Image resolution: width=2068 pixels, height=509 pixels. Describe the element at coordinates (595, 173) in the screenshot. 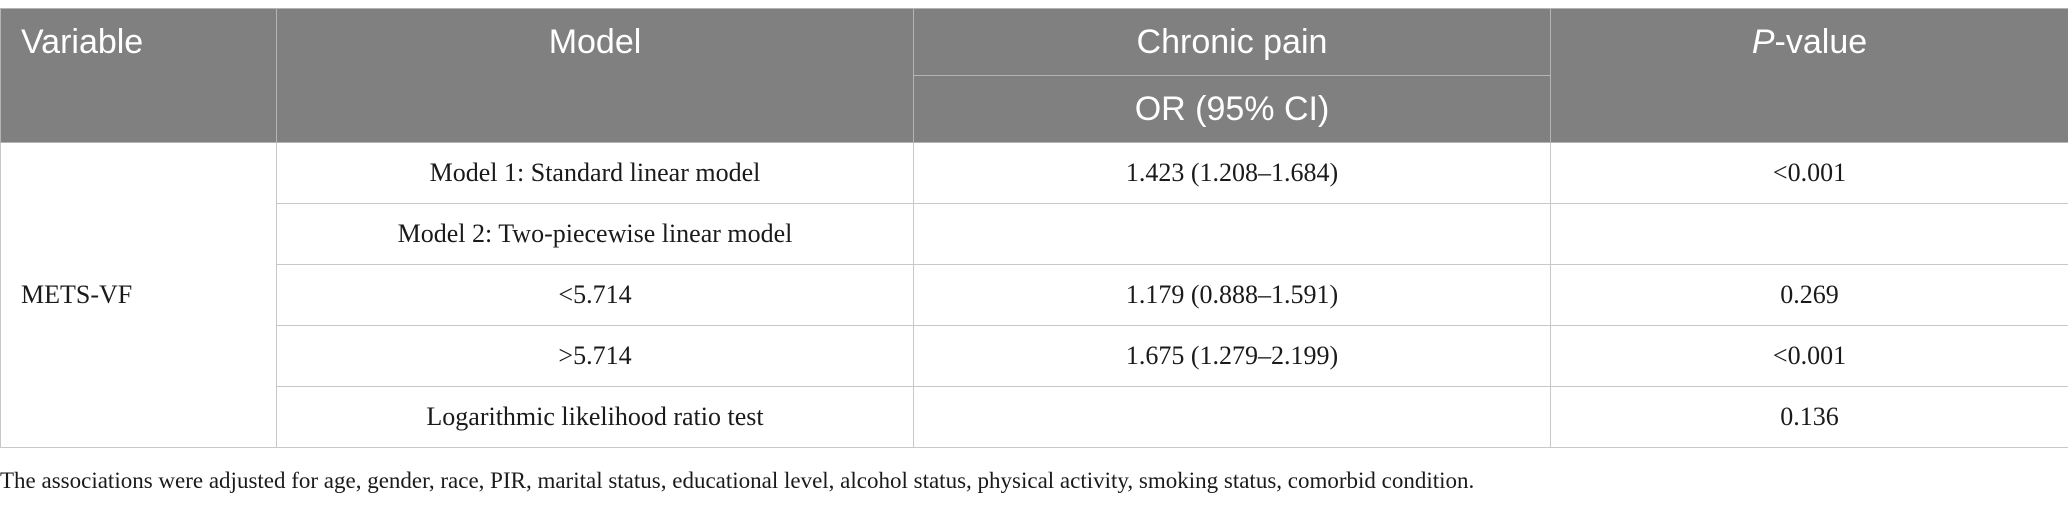

I see `model-cell: Model 1: Standard linear model` at that location.